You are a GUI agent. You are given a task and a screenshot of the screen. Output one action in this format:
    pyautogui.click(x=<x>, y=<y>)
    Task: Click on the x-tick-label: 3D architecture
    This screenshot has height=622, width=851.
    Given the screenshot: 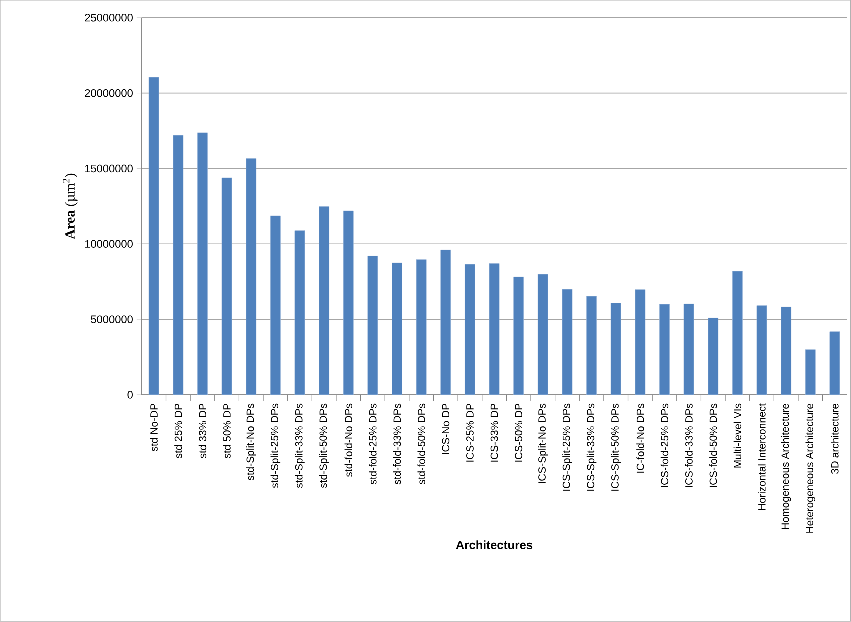 What is the action you would take?
    pyautogui.click(x=835, y=439)
    